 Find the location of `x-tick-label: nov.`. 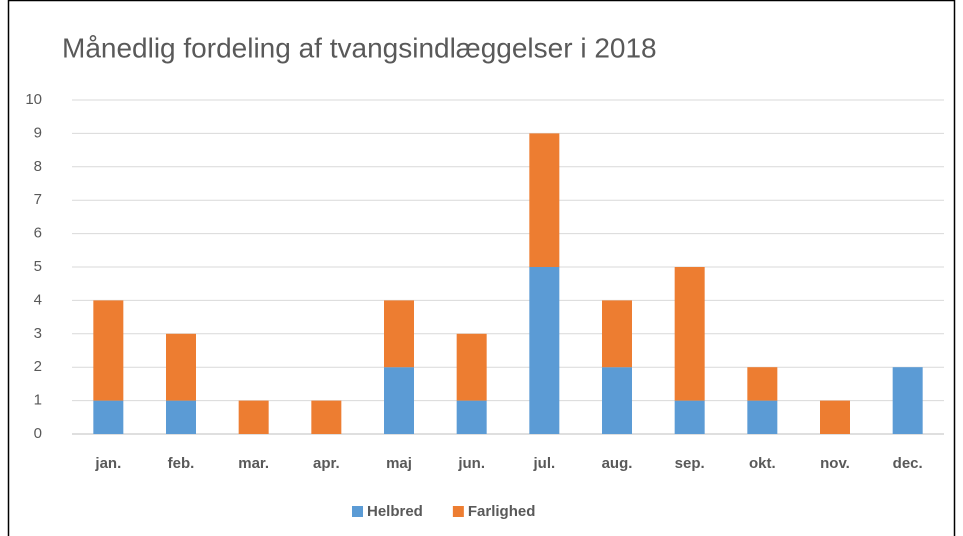

x-tick-label: nov. is located at coordinates (835, 463).